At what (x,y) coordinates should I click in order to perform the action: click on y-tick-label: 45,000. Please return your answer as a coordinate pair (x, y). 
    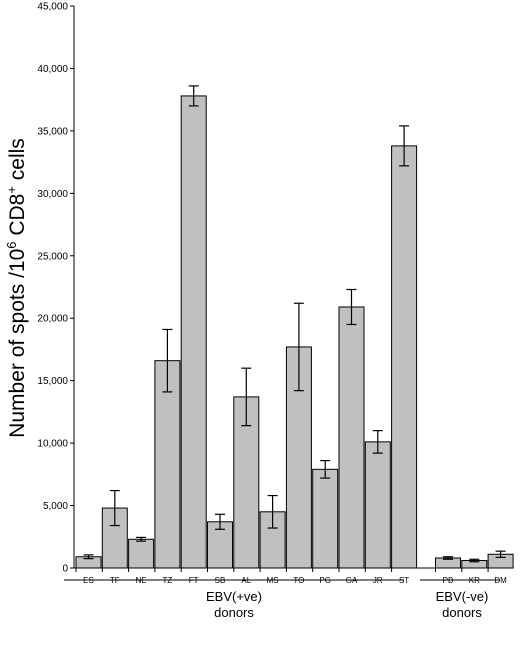
    Looking at the image, I should click on (52, 7).